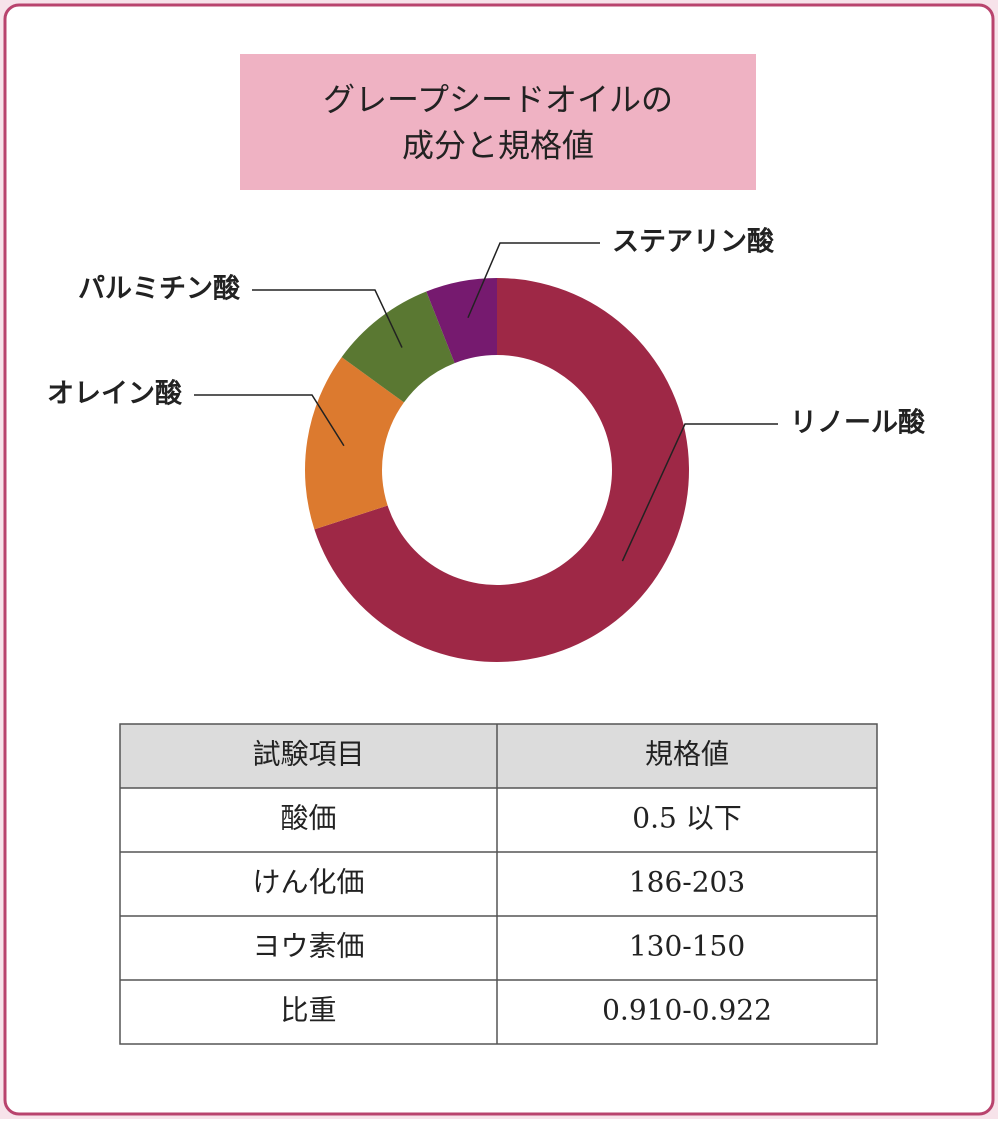 This screenshot has height=1124, width=998. What do you see at coordinates (308, 754) in the screenshot?
I see `table-header: 試験項目` at bounding box center [308, 754].